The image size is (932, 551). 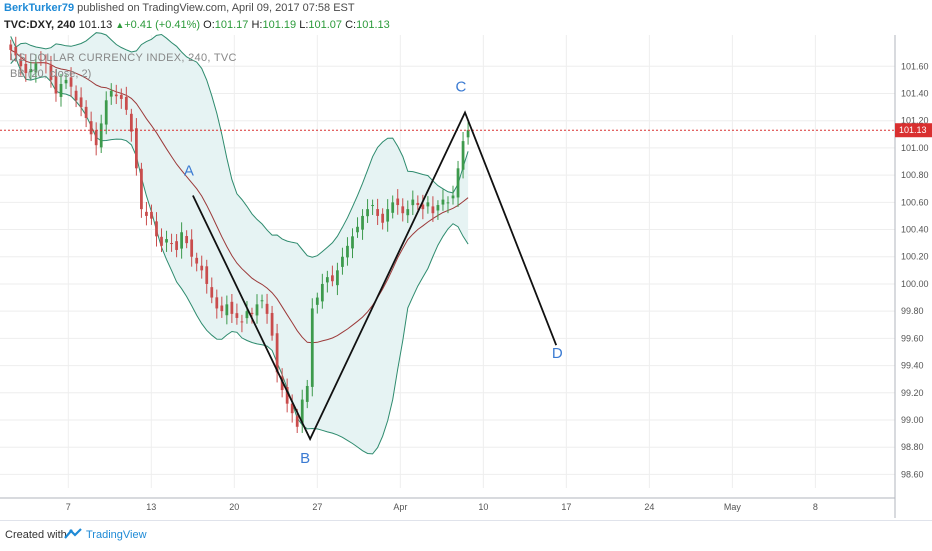 What do you see at coordinates (123, 58) in the screenshot?
I see `series-title: US DOLLAR CURRENCY INDEX, 240, TVC` at bounding box center [123, 58].